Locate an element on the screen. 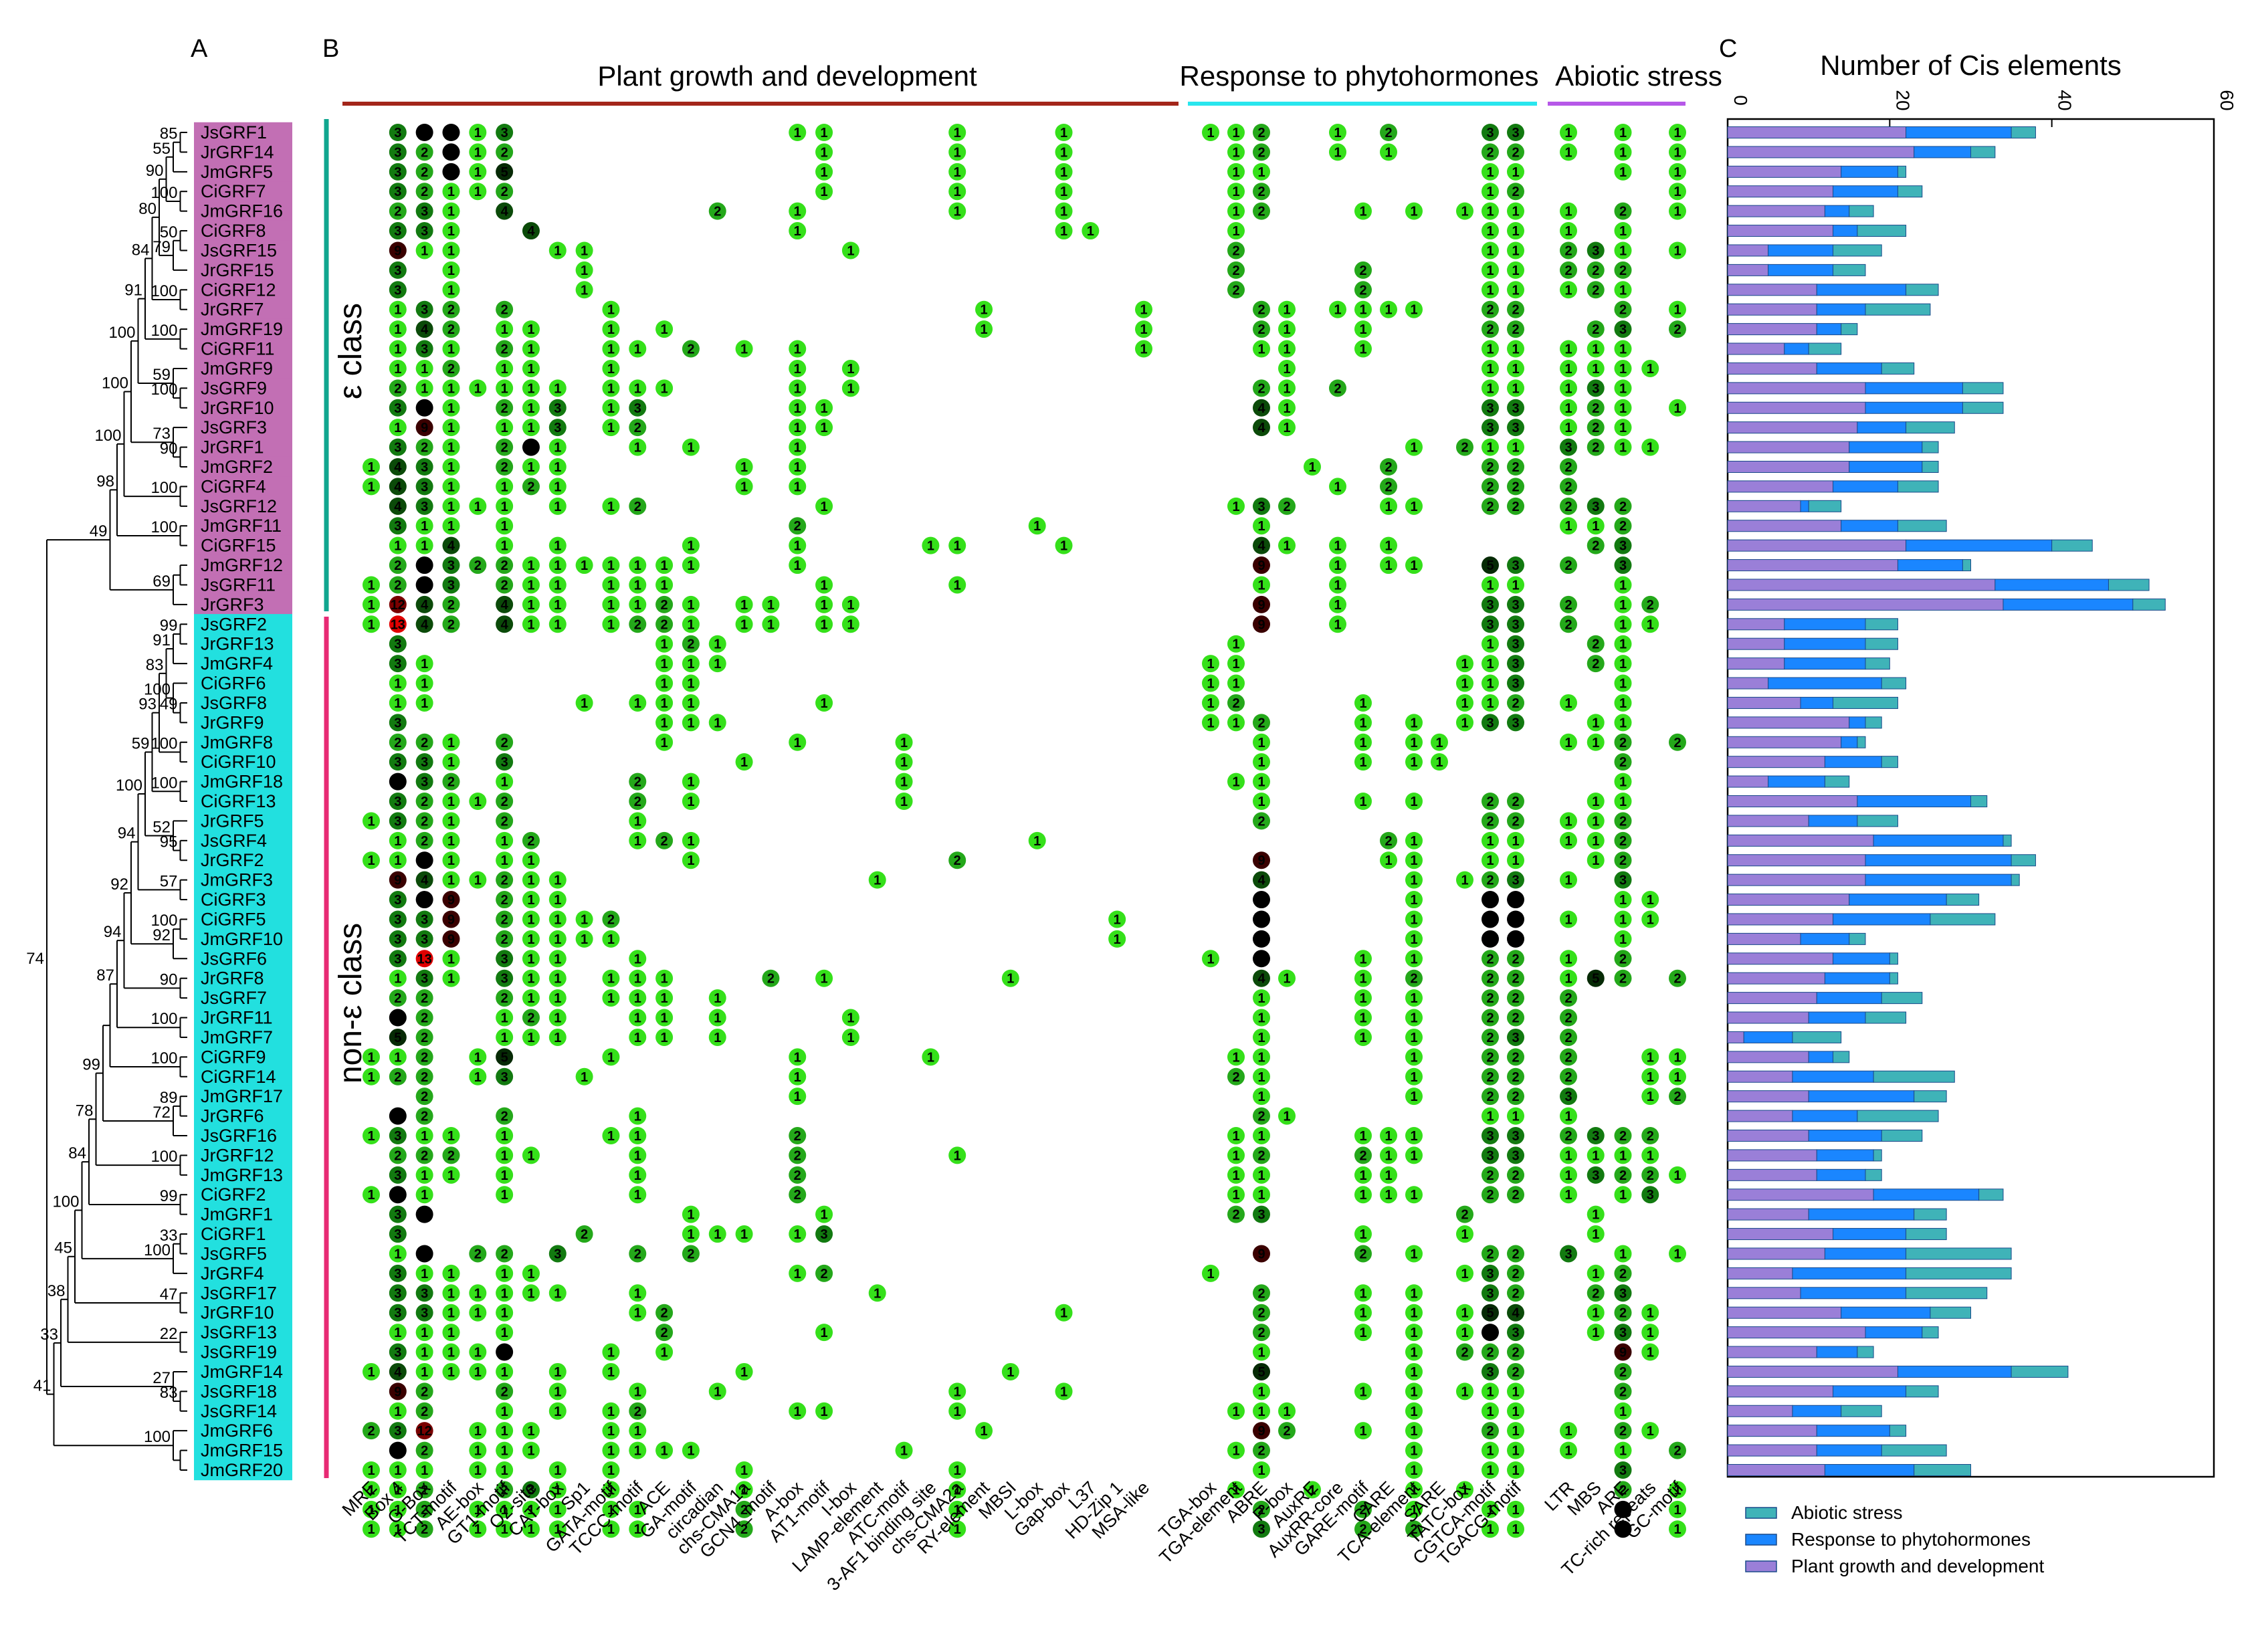  bootstrap-value: 41 is located at coordinates (42, 1386).